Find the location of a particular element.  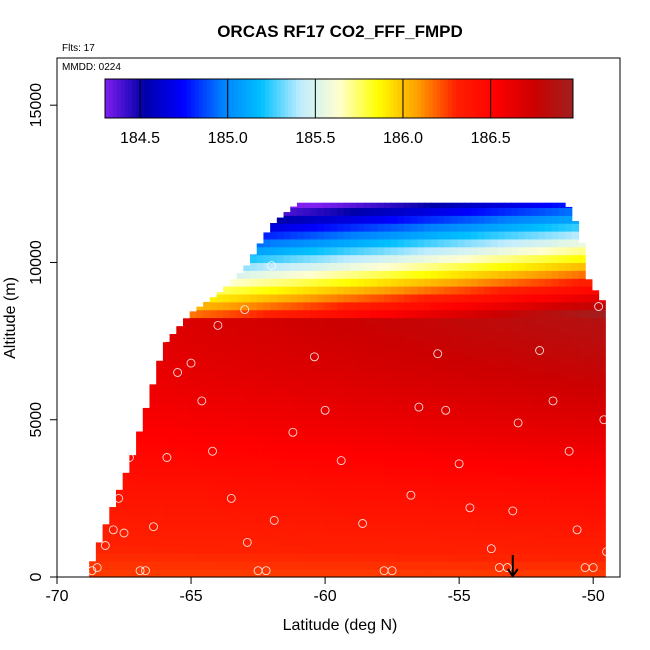

colorbar-frame is located at coordinates (339, 98).